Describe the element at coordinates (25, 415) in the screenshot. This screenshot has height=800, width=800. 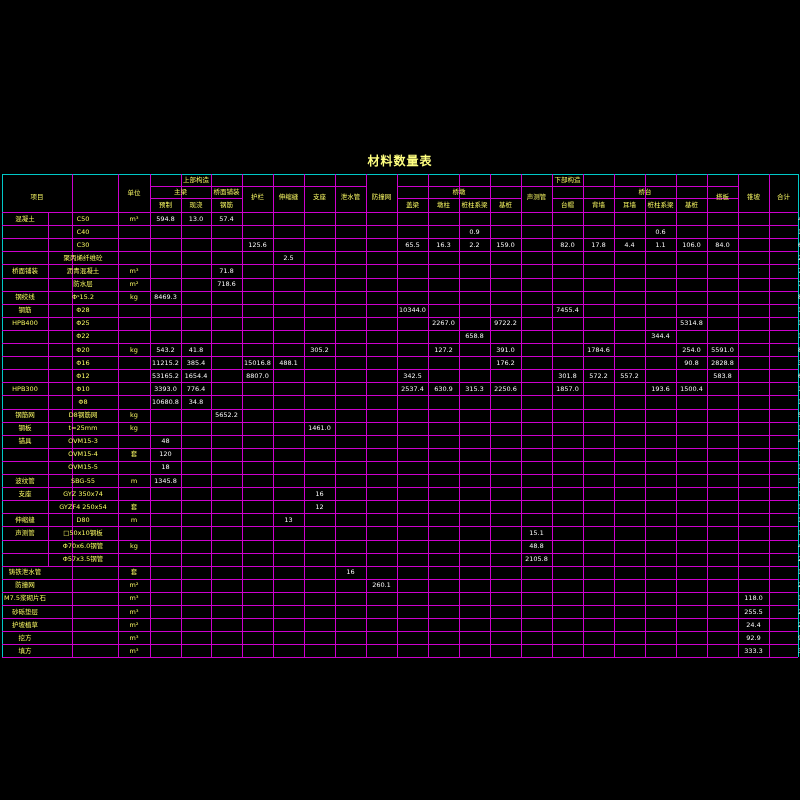
I see `row-category: 钢筋网` at that location.